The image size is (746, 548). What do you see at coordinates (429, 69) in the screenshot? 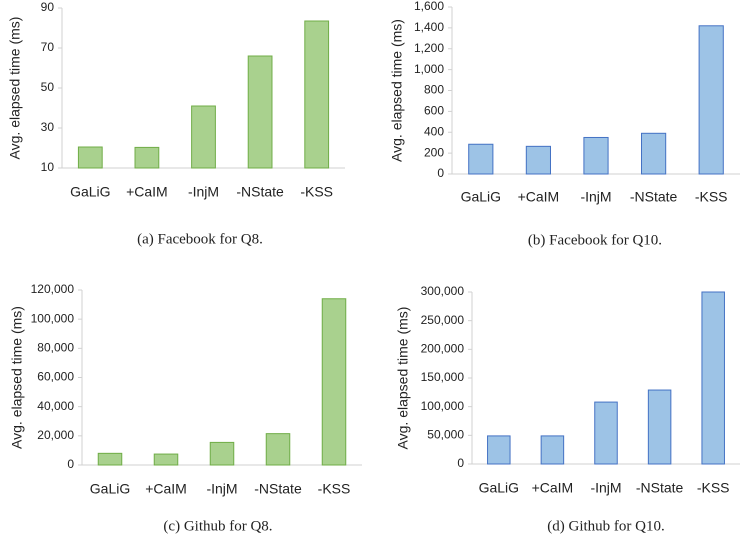
I see `y-tick-label: 1,000` at bounding box center [429, 69].